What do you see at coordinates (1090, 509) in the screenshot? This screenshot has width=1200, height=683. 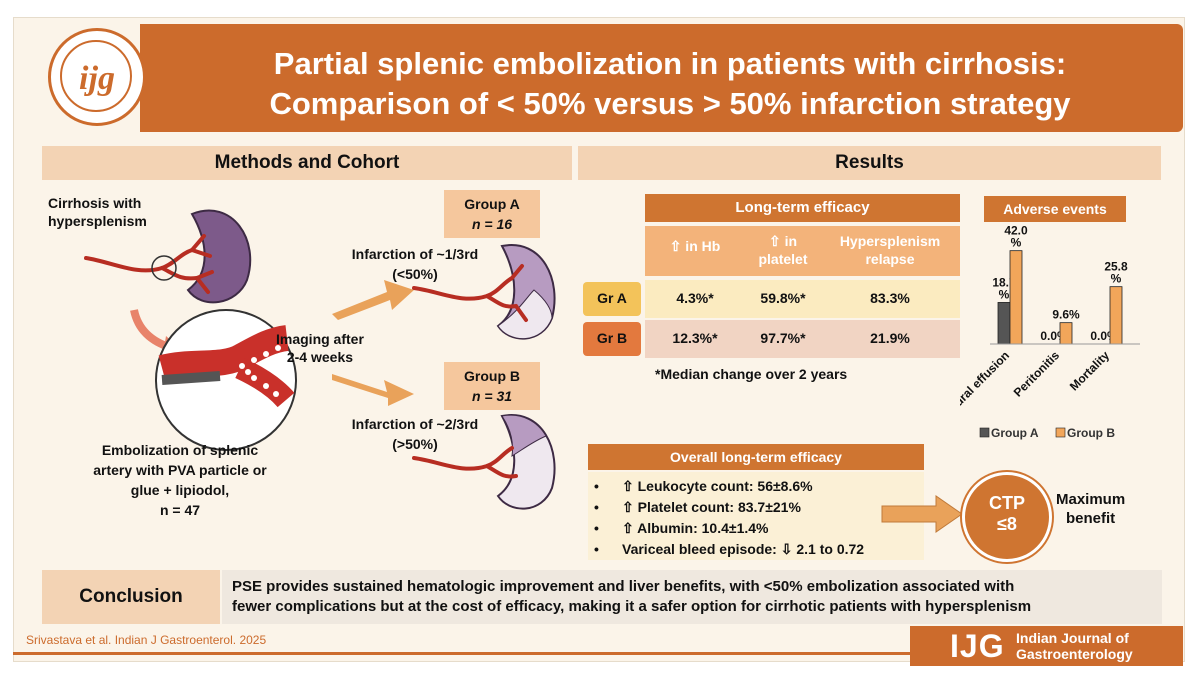 I see `maximum-benefit: Maximum benefit` at bounding box center [1090, 509].